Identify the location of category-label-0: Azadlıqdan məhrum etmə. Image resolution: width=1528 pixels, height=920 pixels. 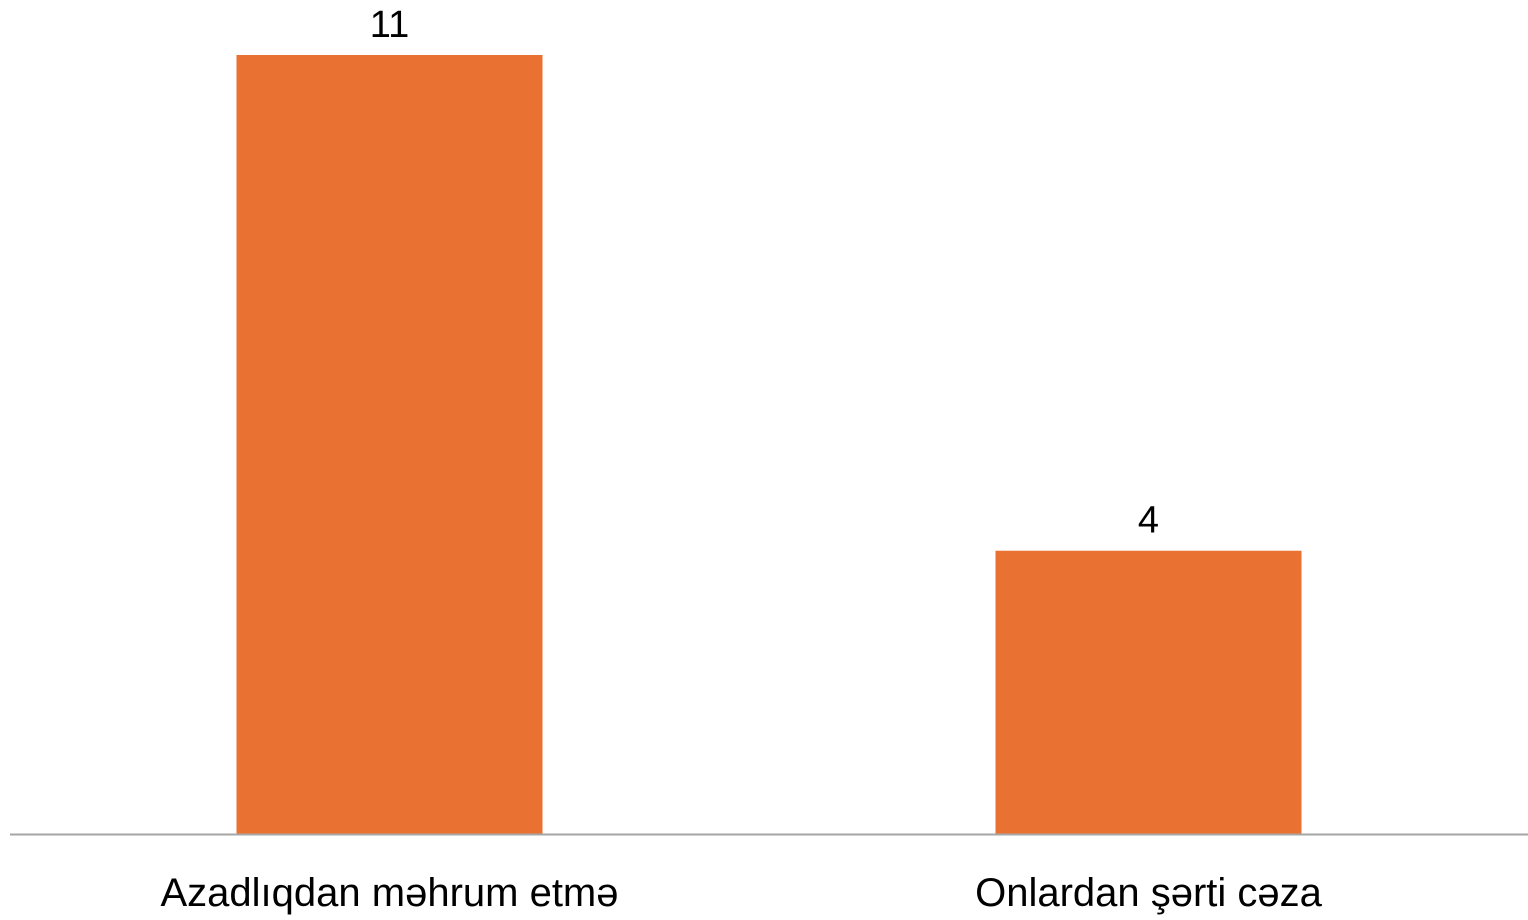
(389, 893).